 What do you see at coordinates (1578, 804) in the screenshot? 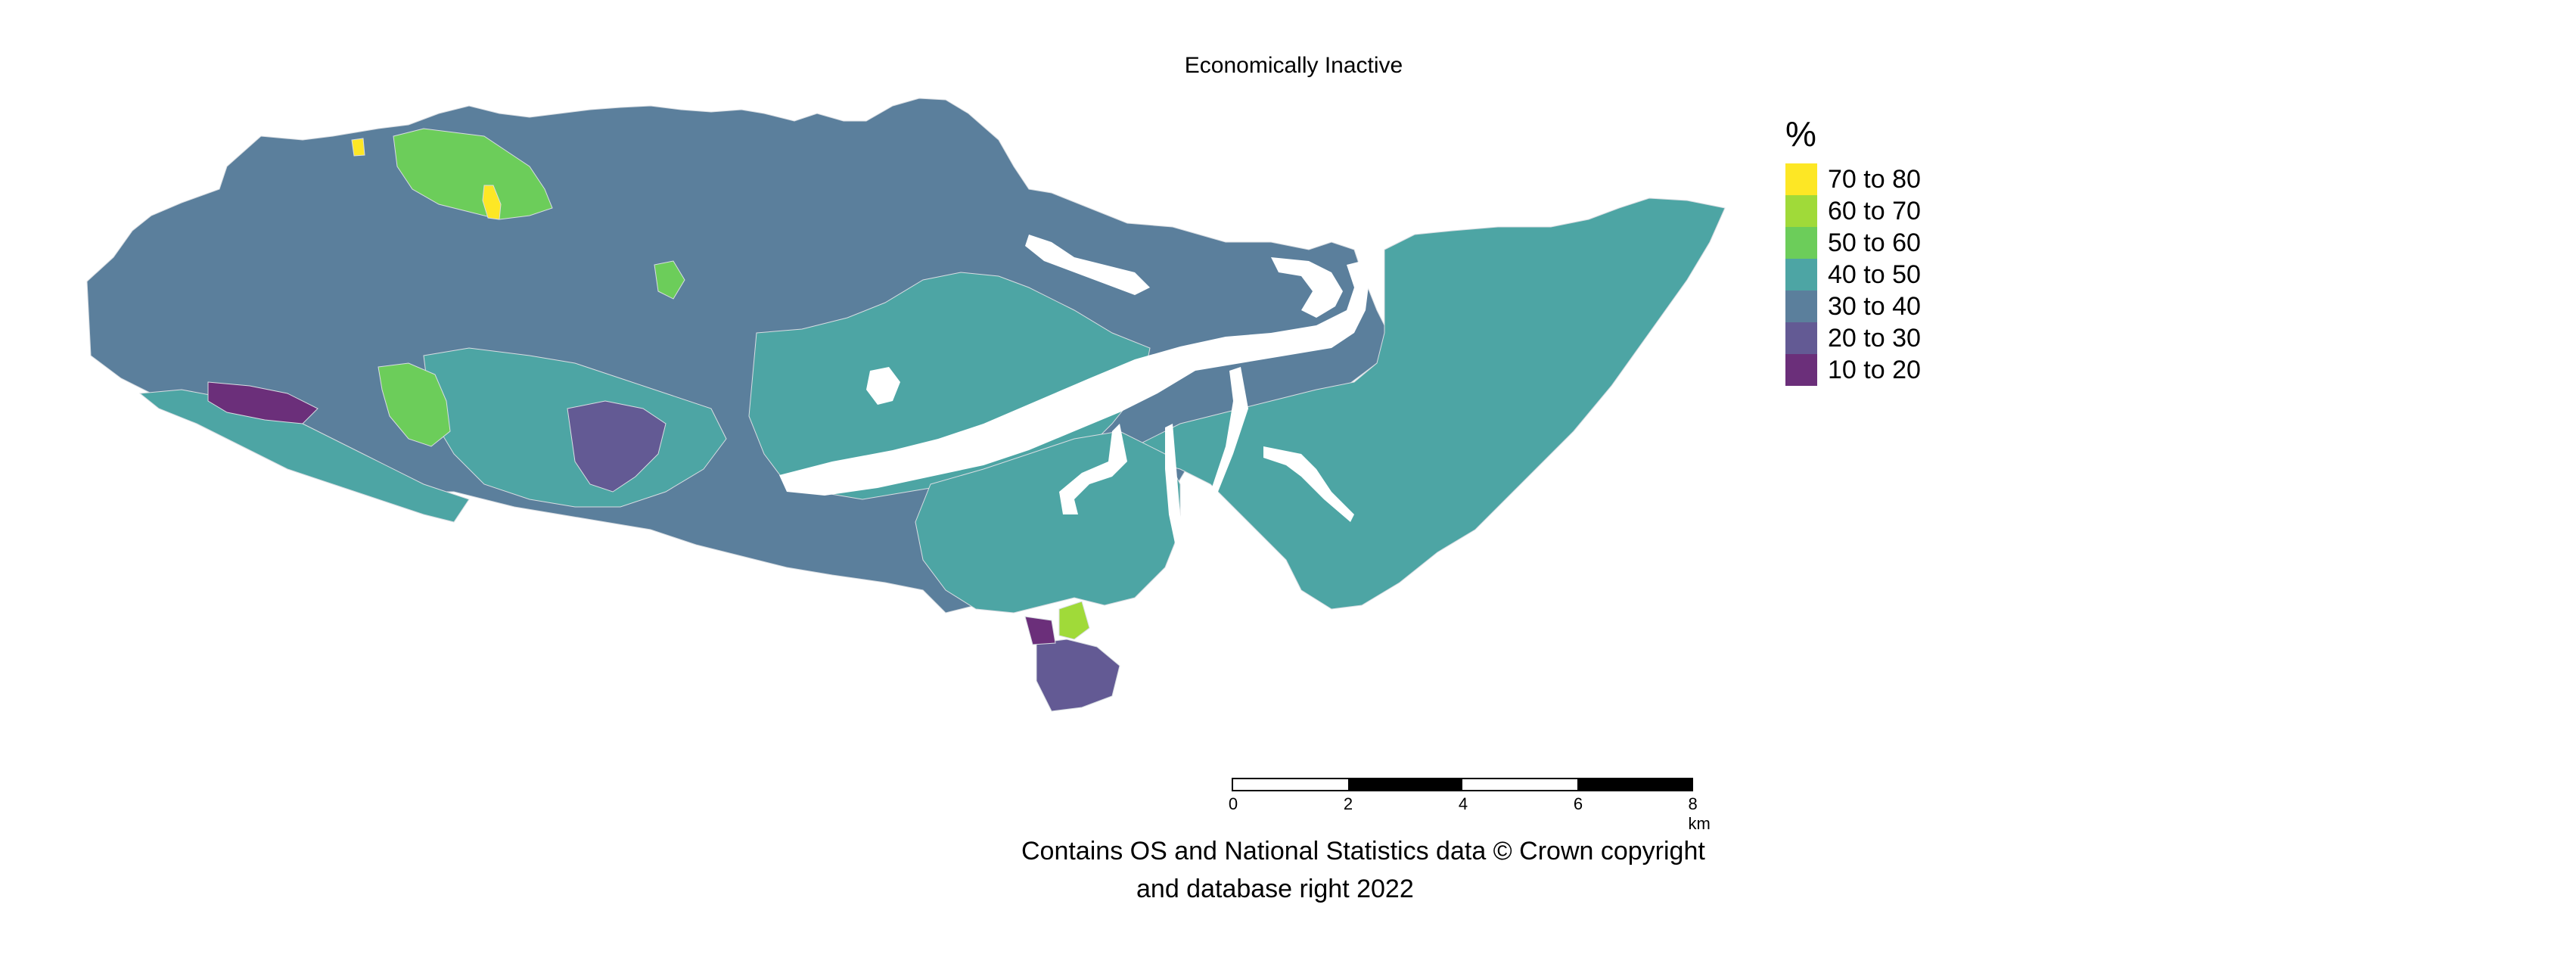
I see `scale-bar-tick-label: 6` at bounding box center [1578, 804].